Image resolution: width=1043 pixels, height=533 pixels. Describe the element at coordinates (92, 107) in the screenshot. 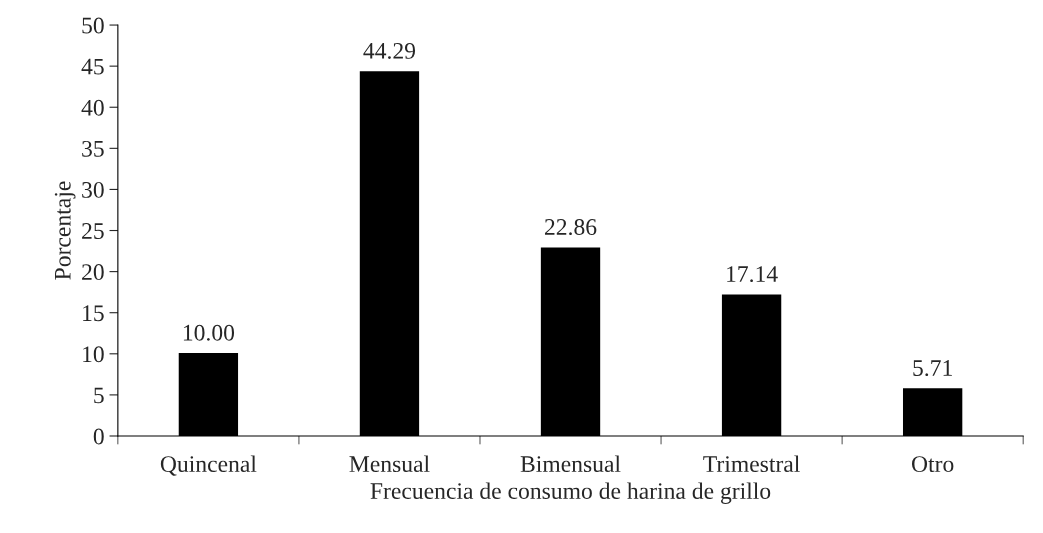

I see `y-tick-label: 40` at that location.